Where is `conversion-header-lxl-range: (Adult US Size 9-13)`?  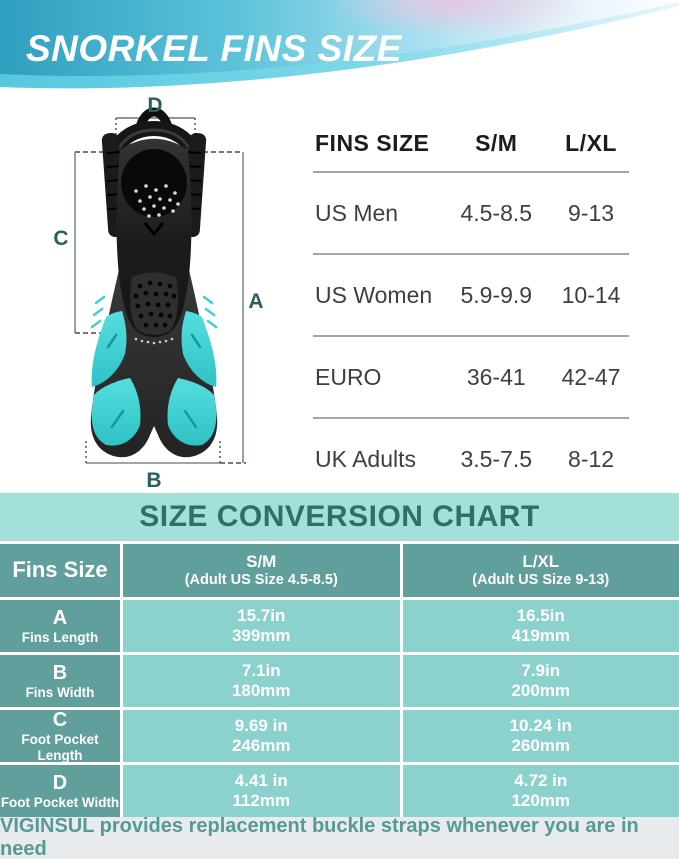
conversion-header-lxl-range: (Adult US Size 9-13) is located at coordinates (540, 580).